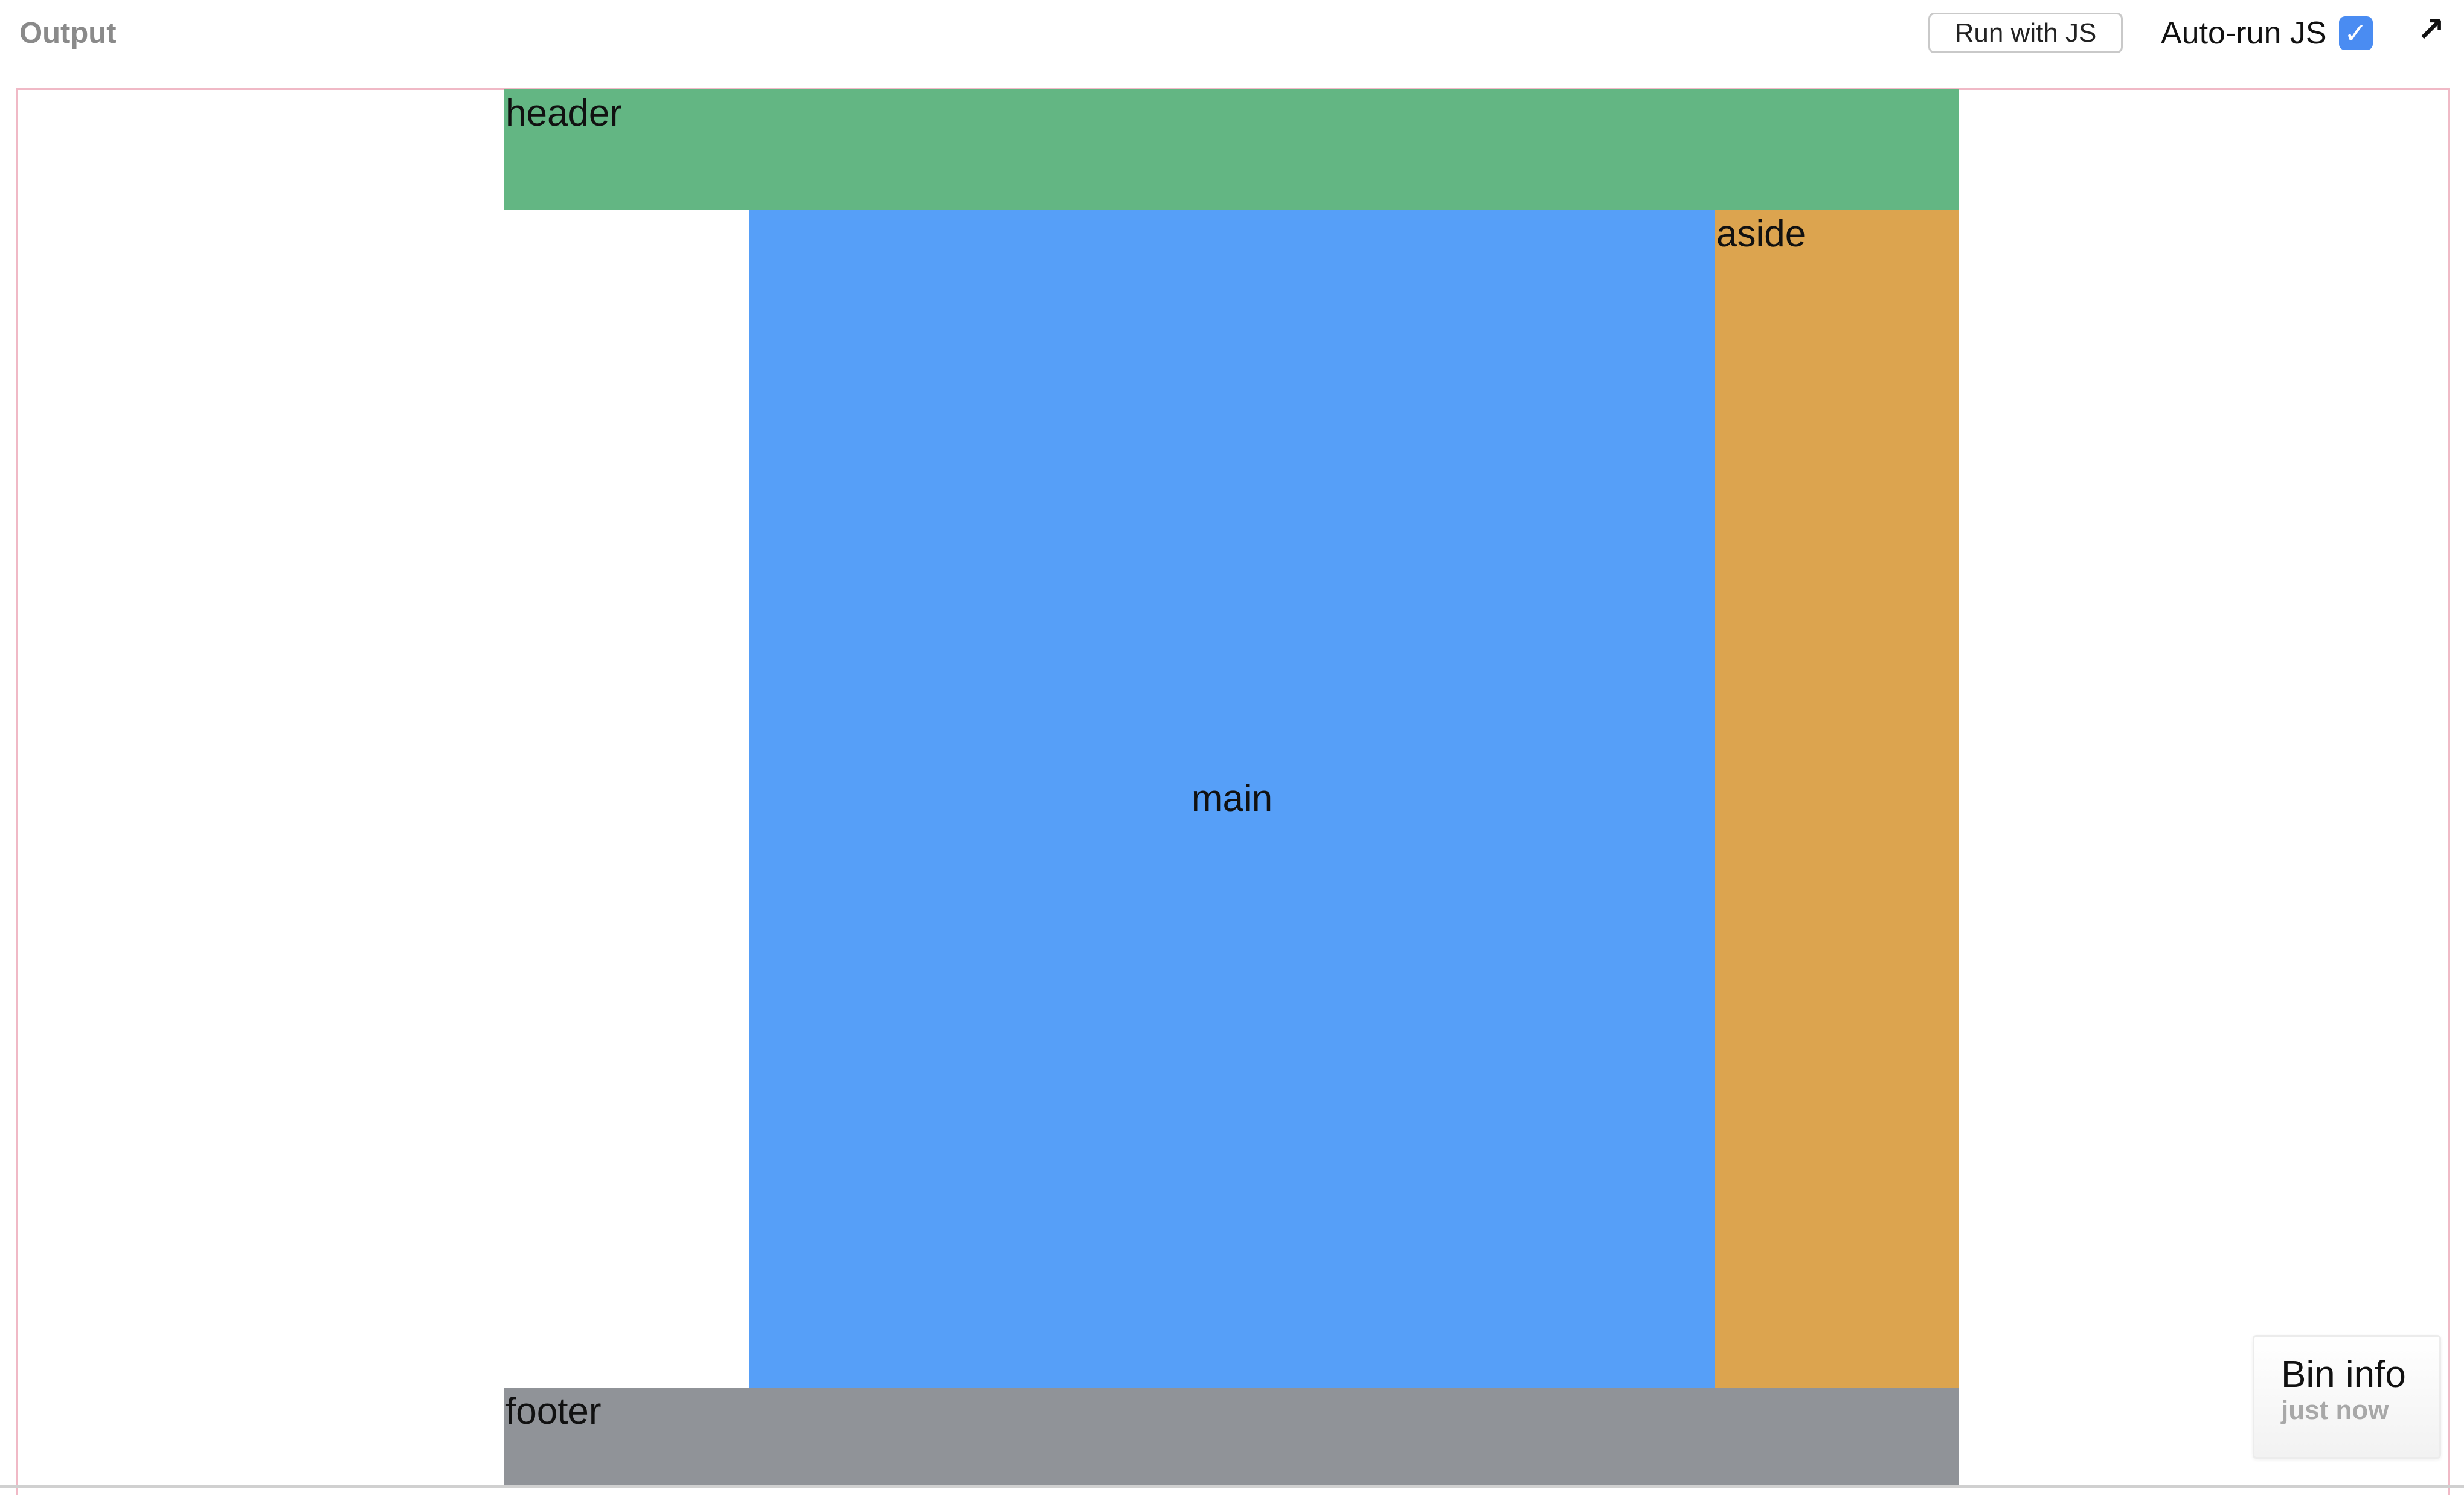  What do you see at coordinates (553, 1411) in the screenshot?
I see `footer-label: footer` at bounding box center [553, 1411].